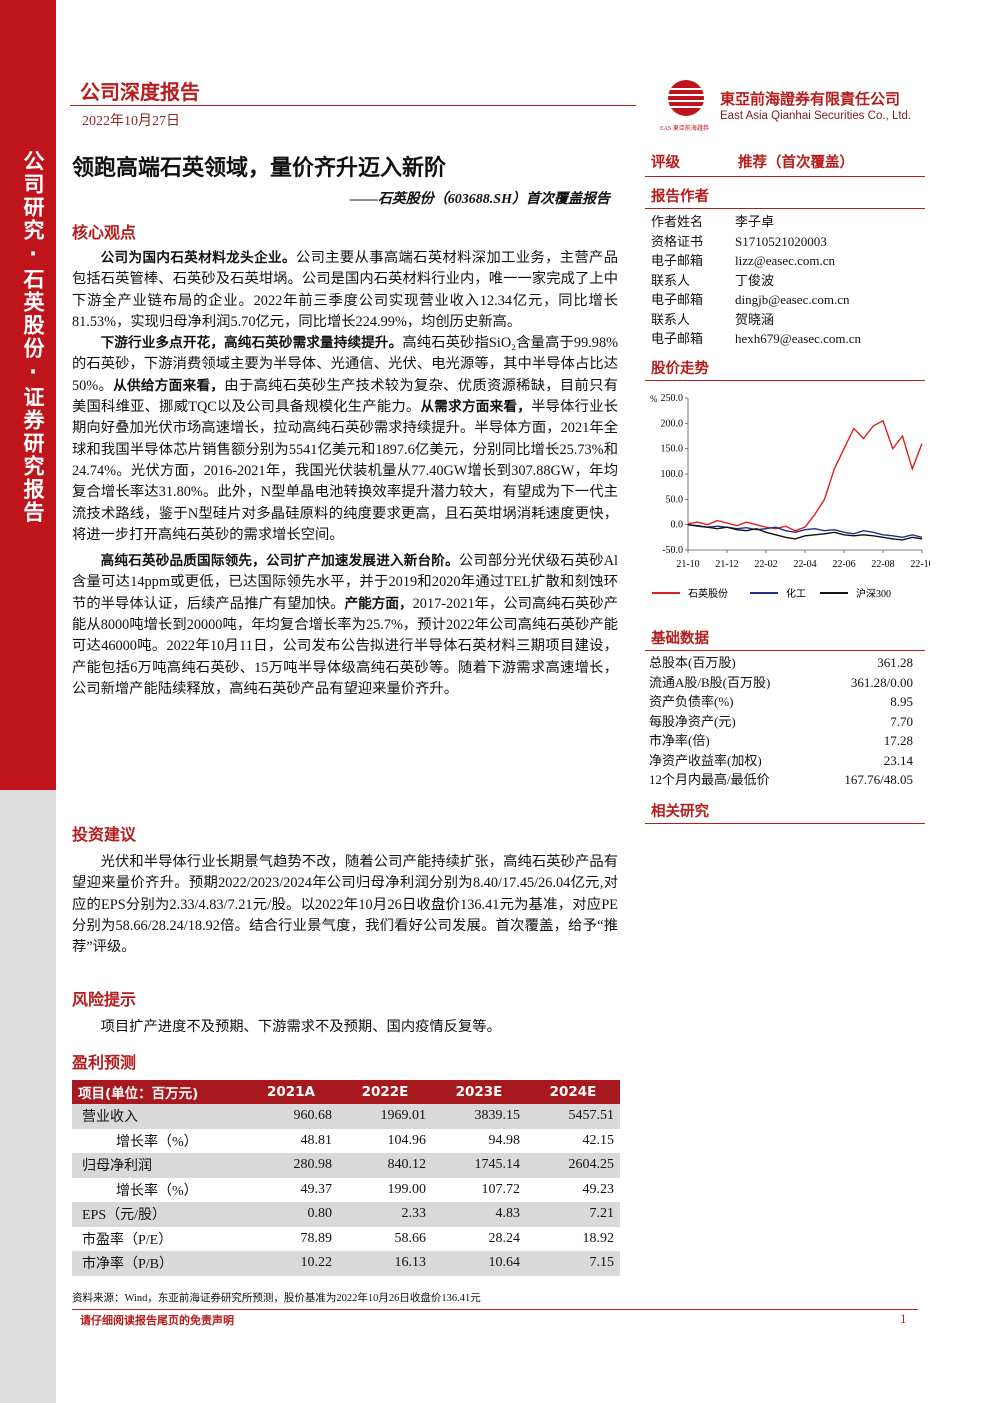 The width and height of the screenshot is (992, 1403). I want to click on table-row: 市盈率（P/E） 78.89 58.66 28.24 18.92, so click(346, 1239).